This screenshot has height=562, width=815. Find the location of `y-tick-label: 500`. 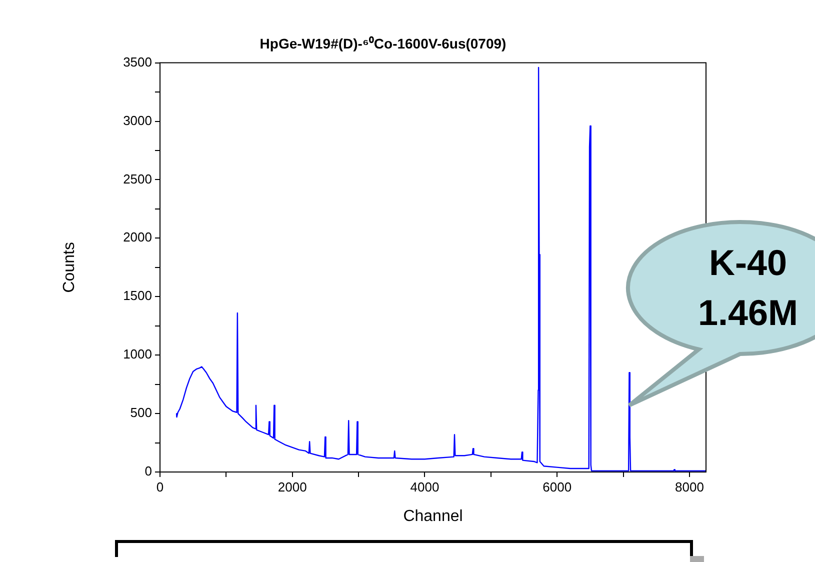

y-tick-label: 500 is located at coordinates (141, 412).